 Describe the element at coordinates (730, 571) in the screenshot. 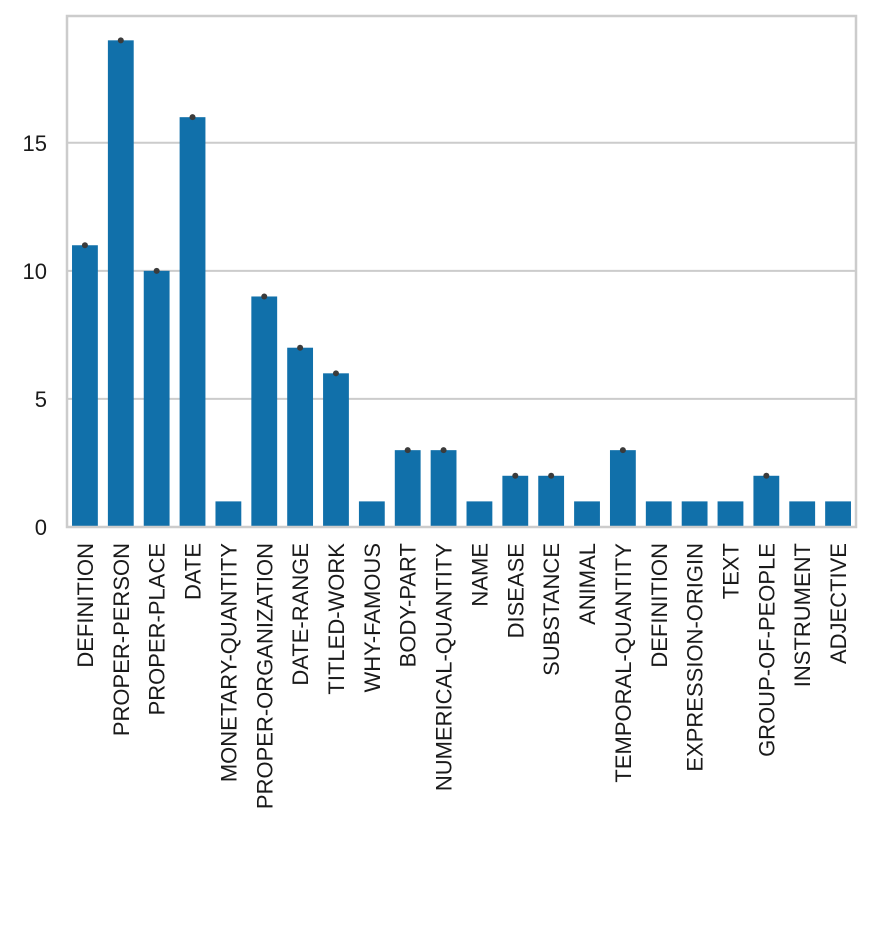

I see `x-tick-label: TEXT` at that location.